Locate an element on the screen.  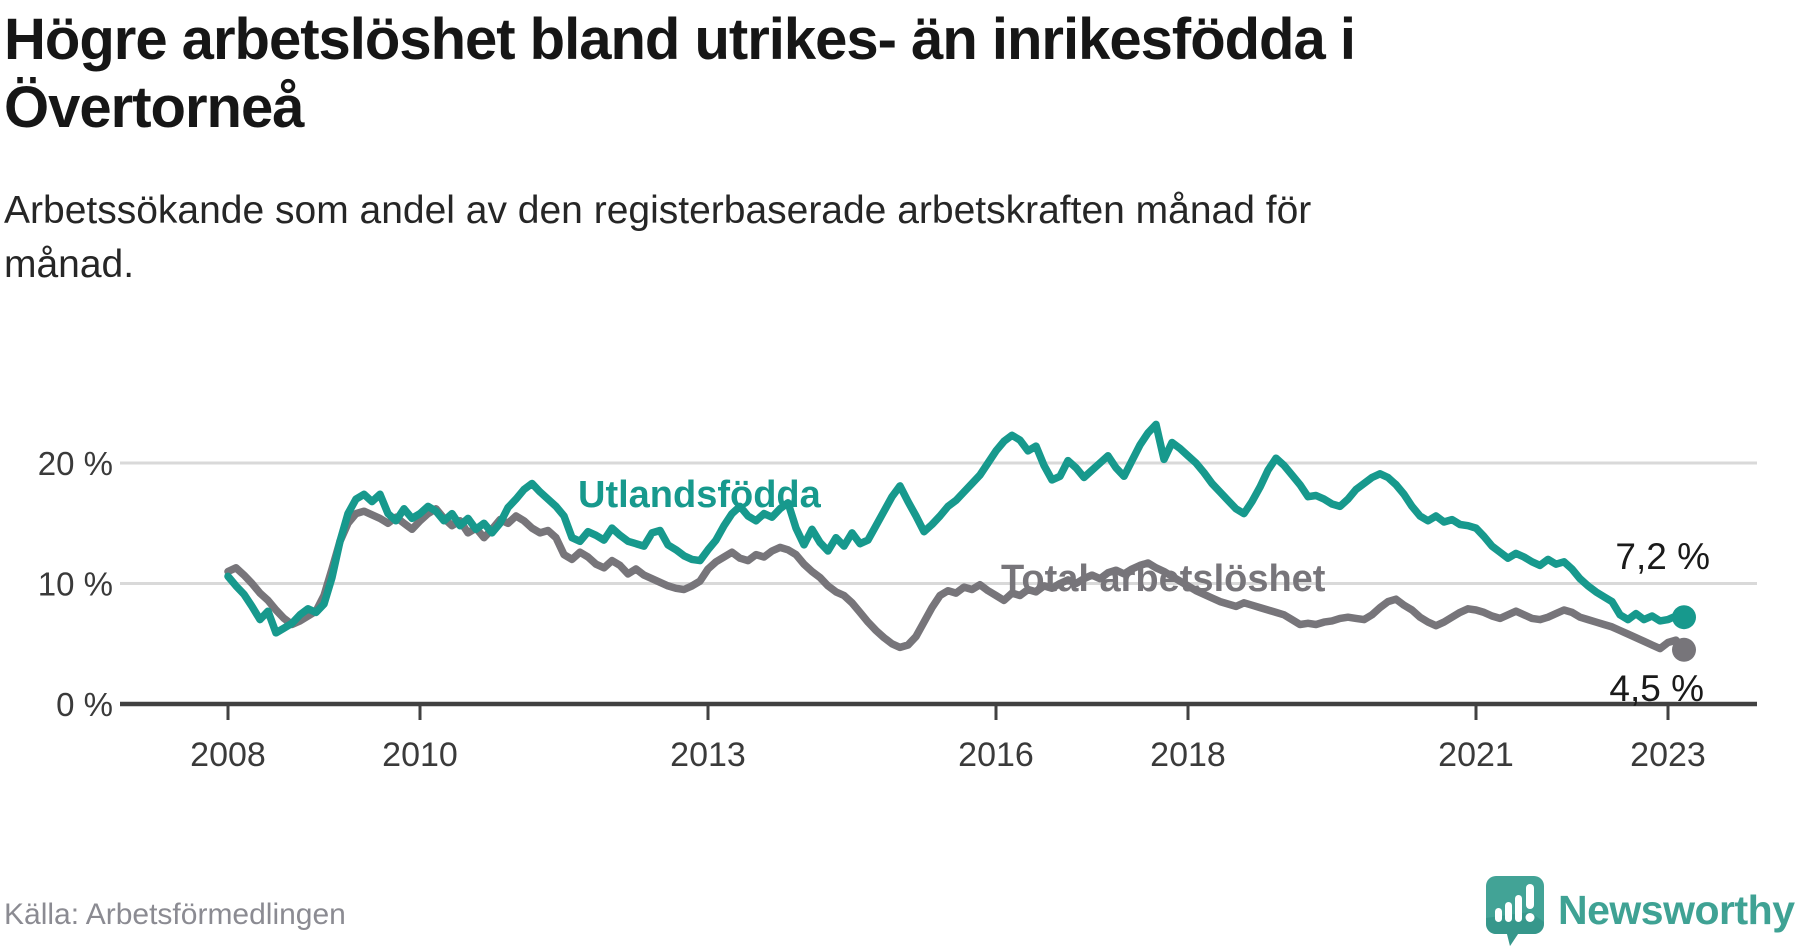
x-axis-tick-label: 2016 is located at coordinates (996, 755).